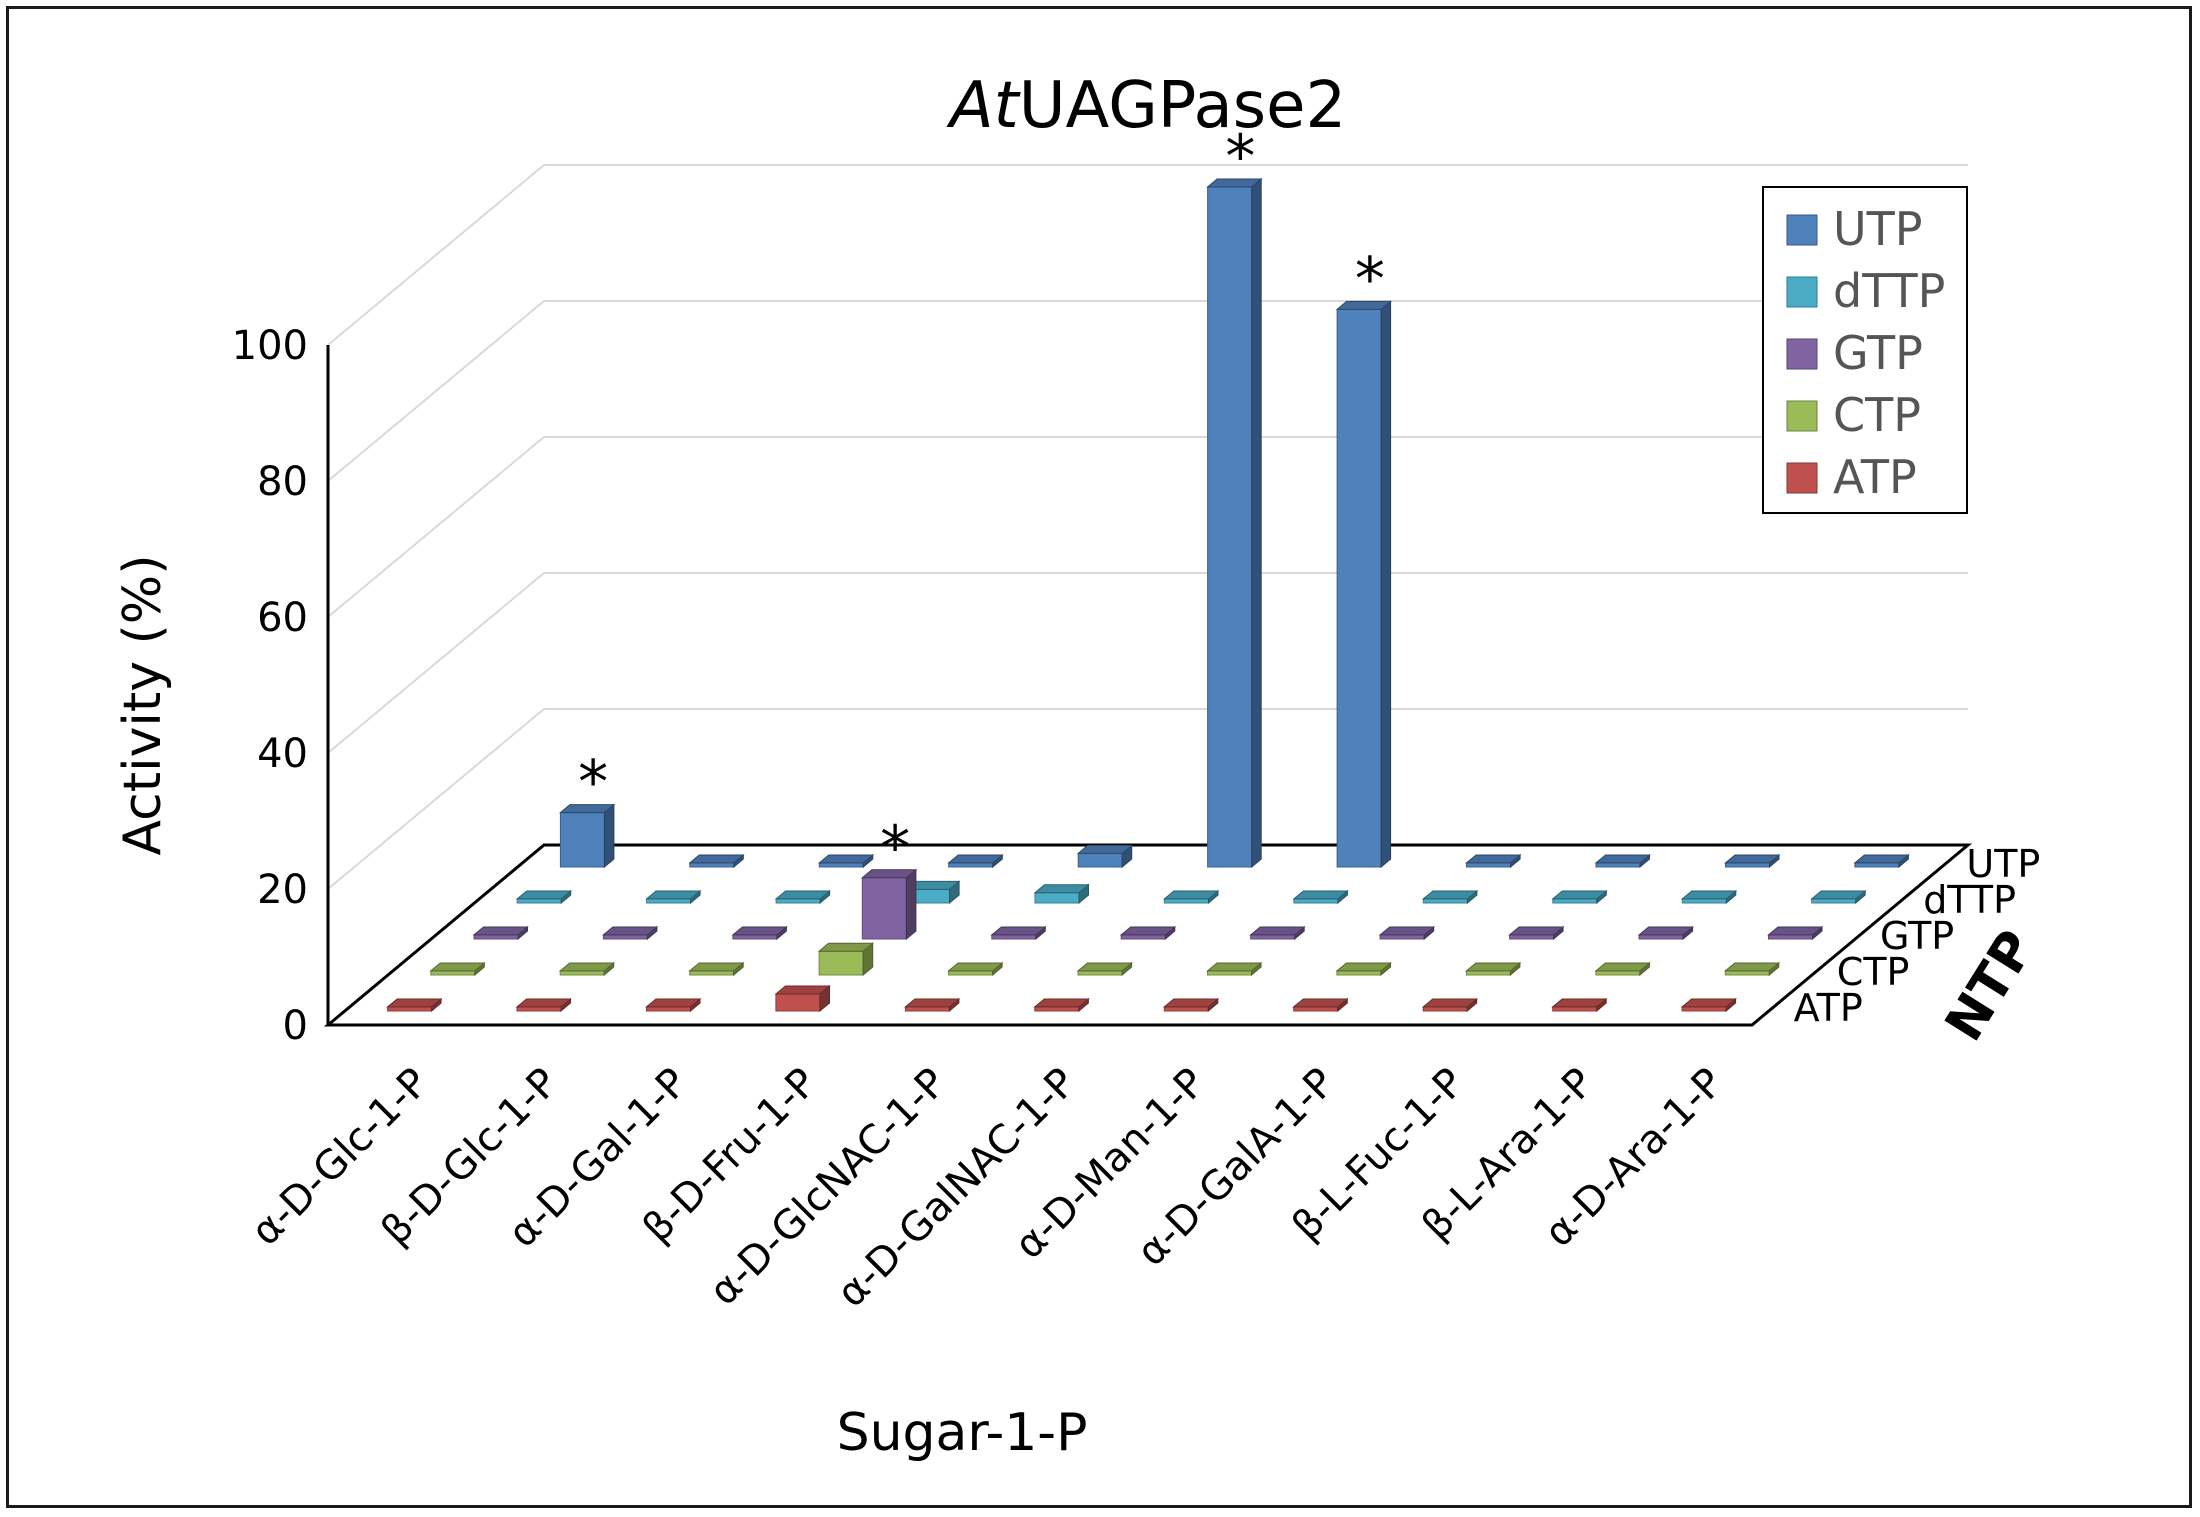  Describe the element at coordinates (2003, 864) in the screenshot. I see `z-tick-label: UTP` at that location.